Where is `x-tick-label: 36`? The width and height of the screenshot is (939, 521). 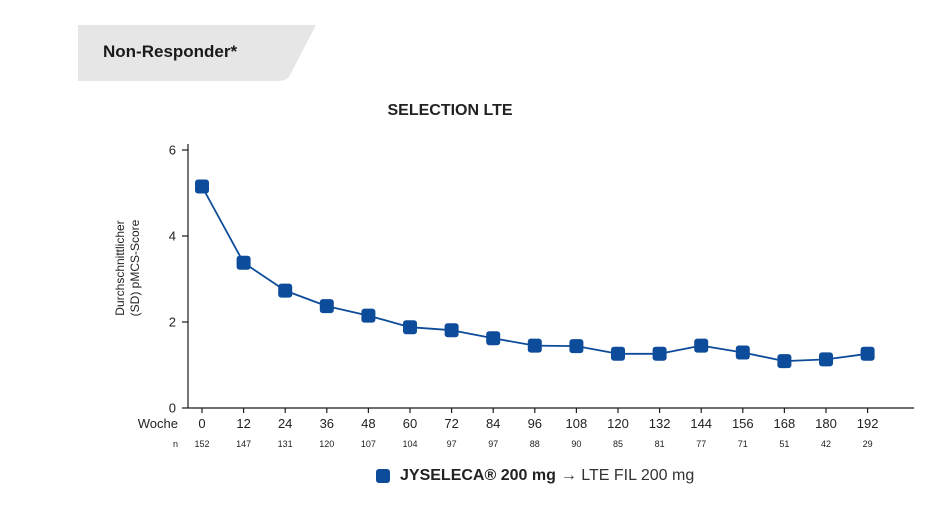 x-tick-label: 36 is located at coordinates (327, 423).